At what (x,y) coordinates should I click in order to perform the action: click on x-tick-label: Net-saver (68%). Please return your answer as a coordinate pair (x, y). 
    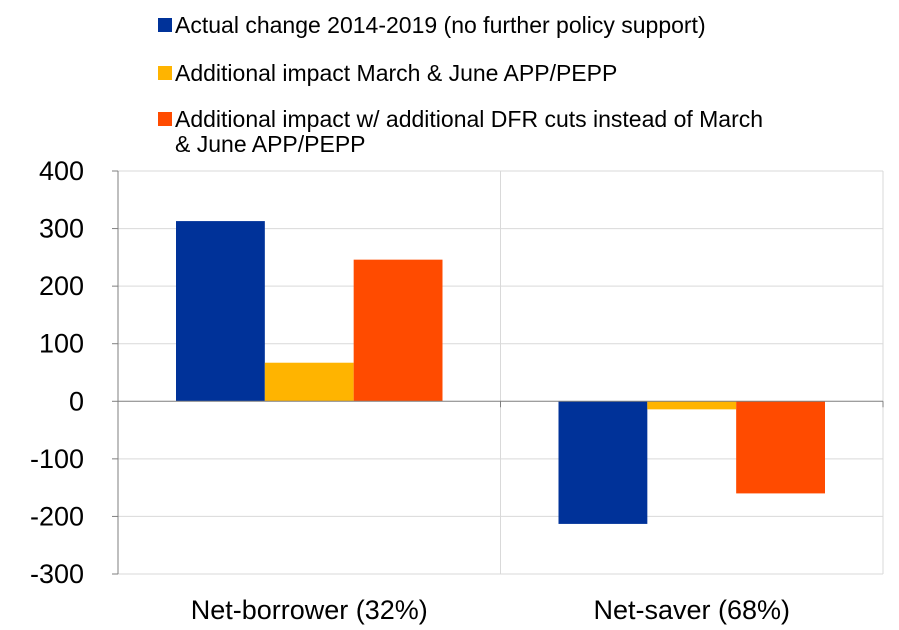
    Looking at the image, I should click on (691, 610).